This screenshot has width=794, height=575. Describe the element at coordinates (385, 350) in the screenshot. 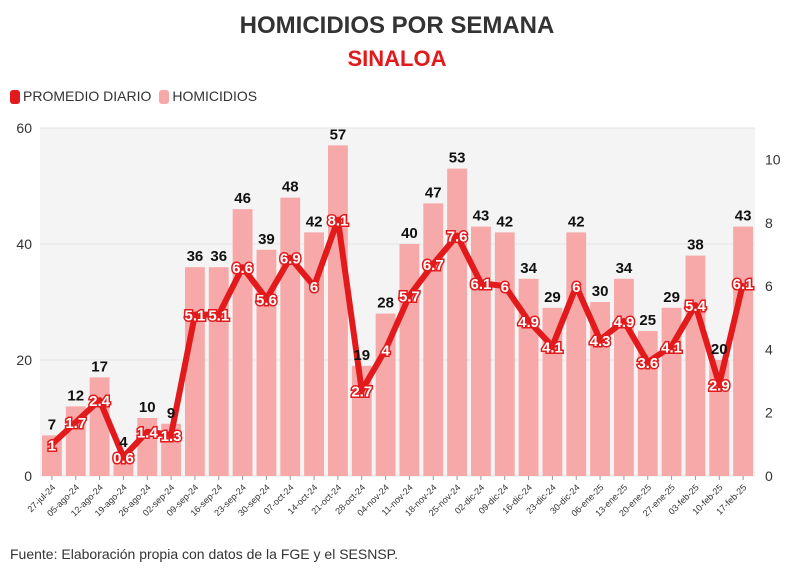

I see `line-data-label: 4` at that location.